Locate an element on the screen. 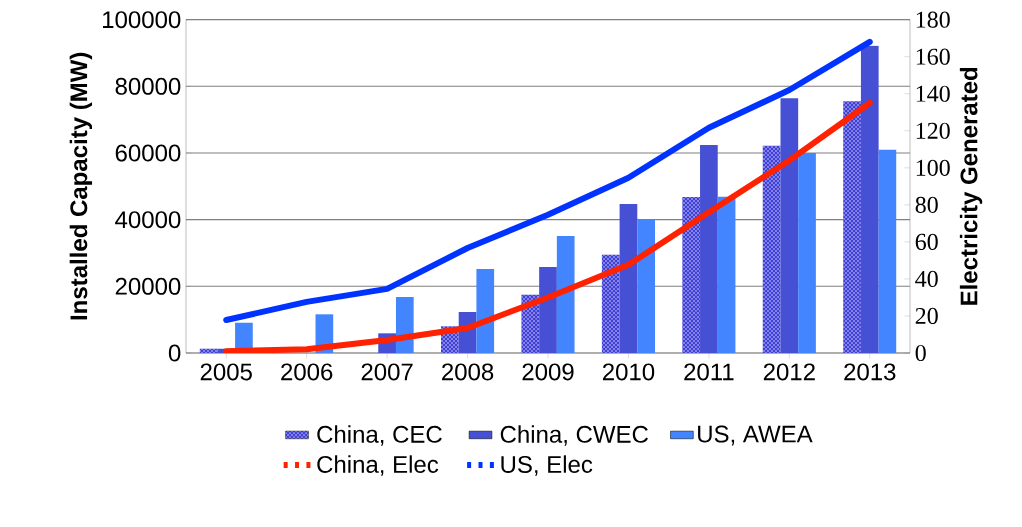 The width and height of the screenshot is (1022, 527). x-tick-label: 2010 is located at coordinates (628, 372).